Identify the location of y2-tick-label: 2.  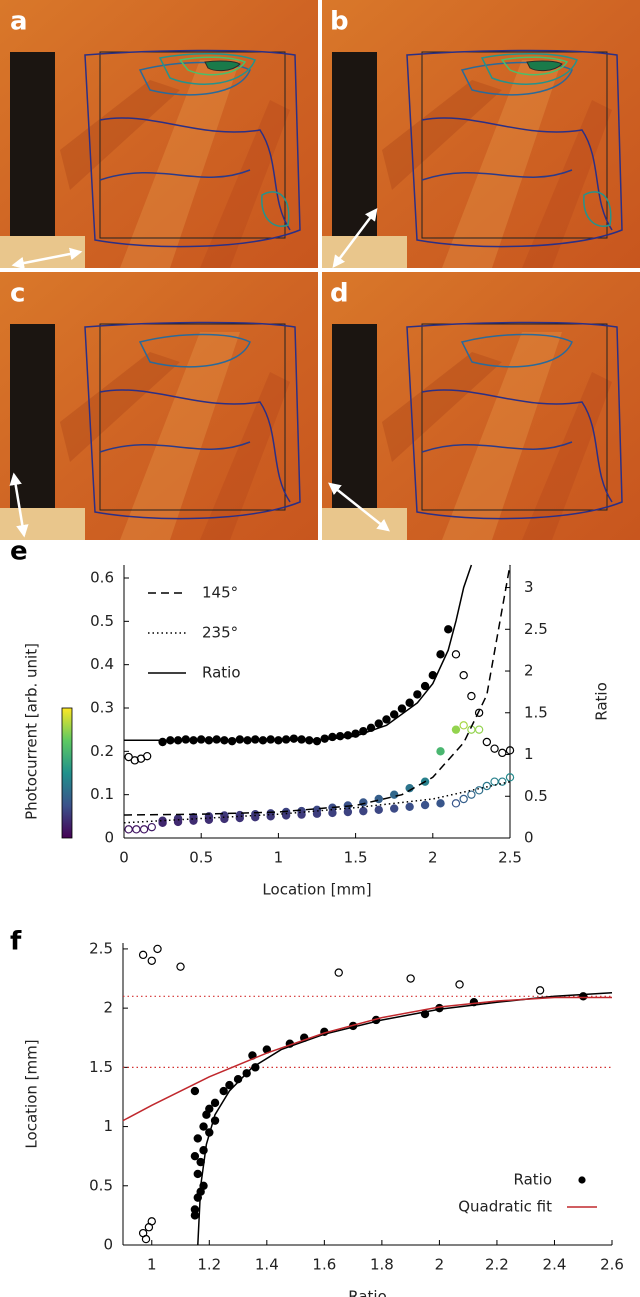
(529, 671).